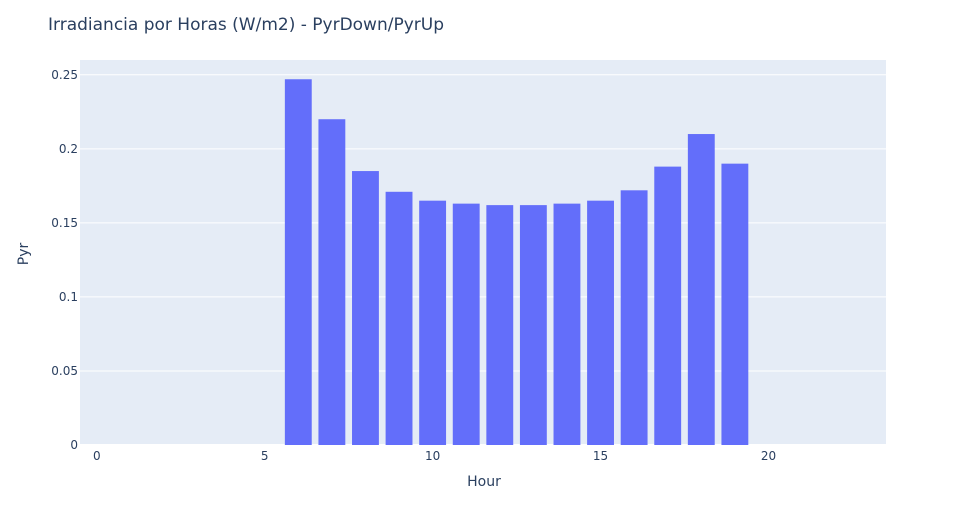 This screenshot has height=525, width=966. I want to click on x-axis-title: Hour, so click(484, 482).